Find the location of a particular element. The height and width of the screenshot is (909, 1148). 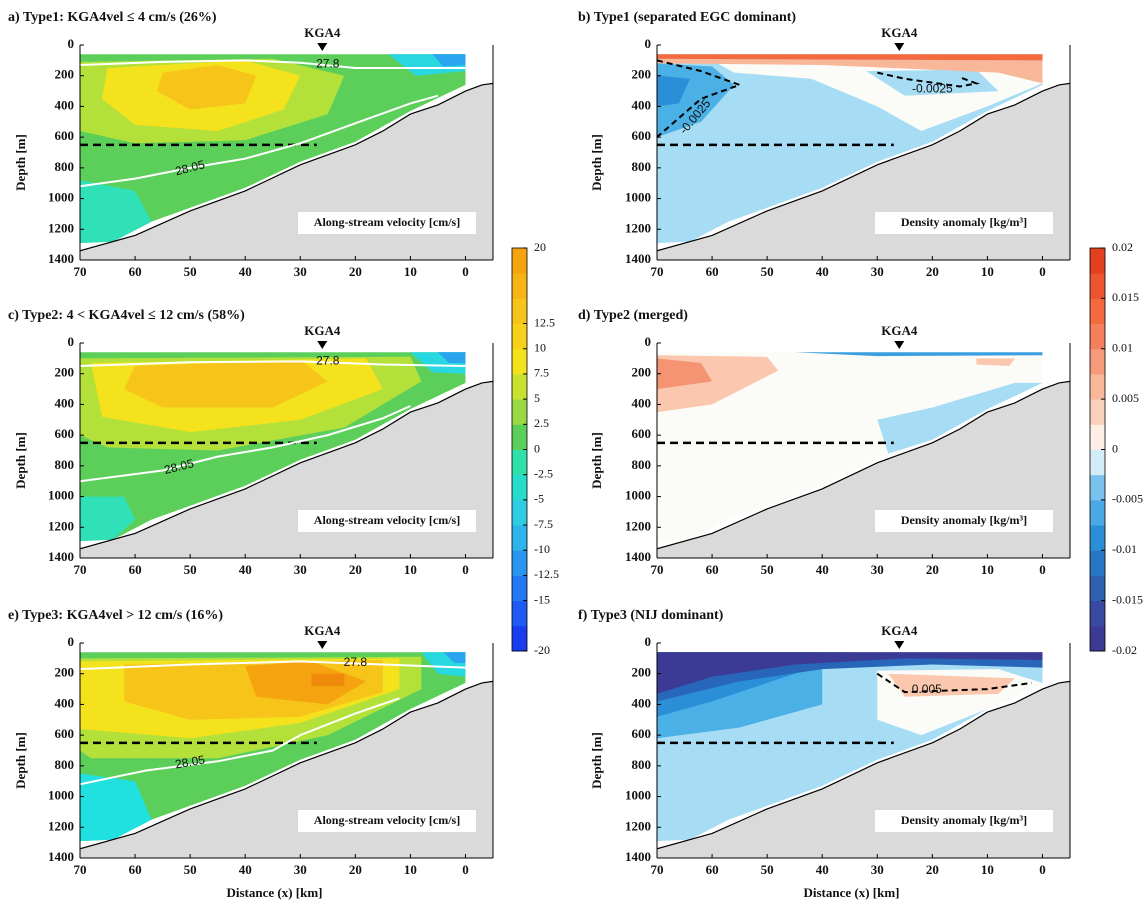

contour-label: 0.005 is located at coordinates (927, 689).